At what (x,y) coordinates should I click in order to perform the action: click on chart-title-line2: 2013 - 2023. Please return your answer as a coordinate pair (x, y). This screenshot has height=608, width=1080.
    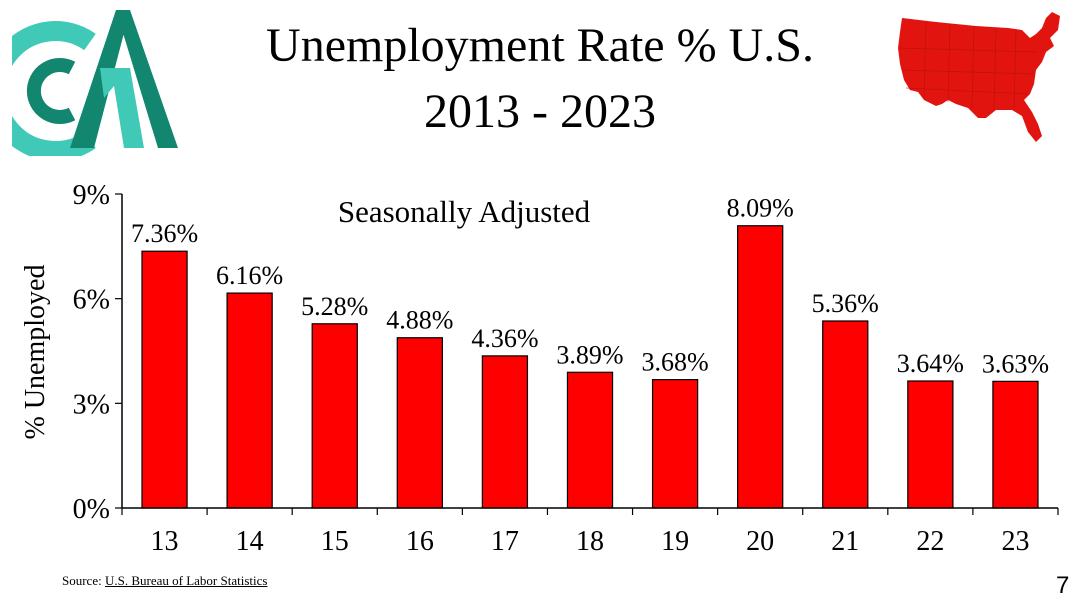
    Looking at the image, I should click on (540, 111).